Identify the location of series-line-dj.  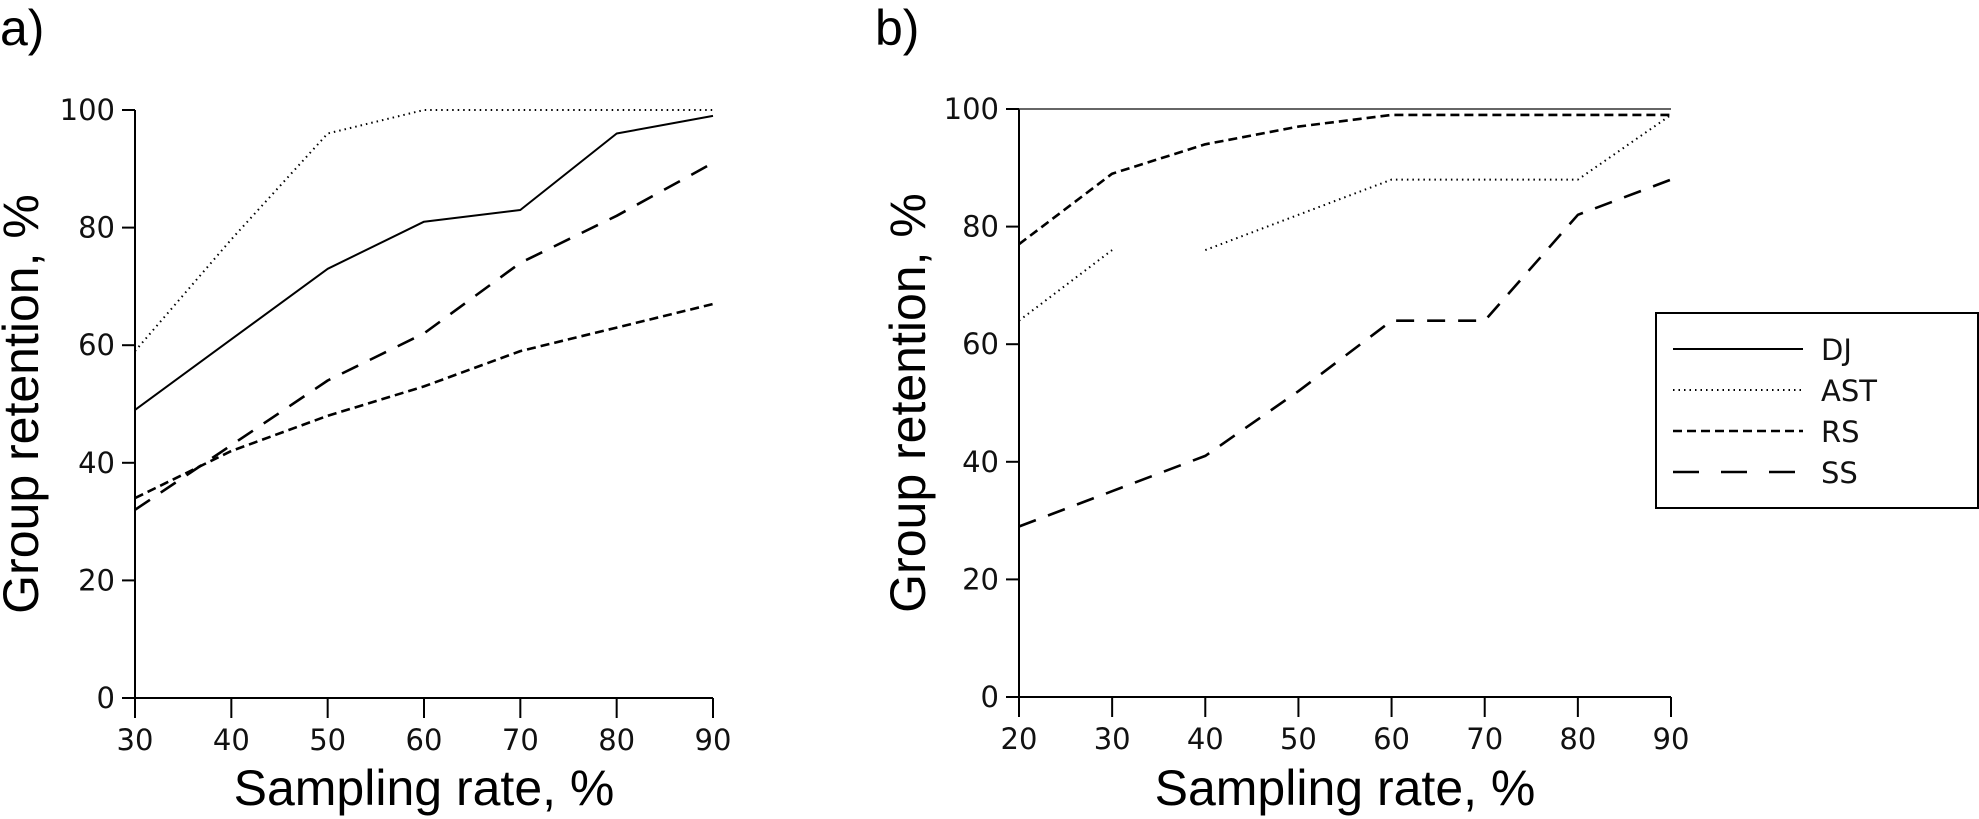
(424, 262).